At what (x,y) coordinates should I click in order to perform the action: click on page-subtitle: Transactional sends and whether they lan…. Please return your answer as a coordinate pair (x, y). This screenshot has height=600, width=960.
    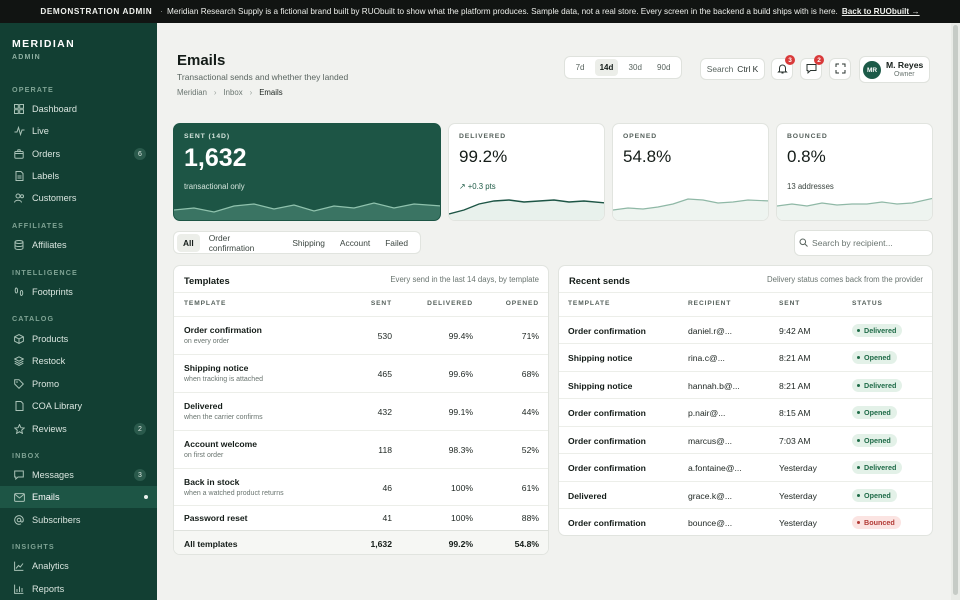
    Looking at the image, I should click on (263, 77).